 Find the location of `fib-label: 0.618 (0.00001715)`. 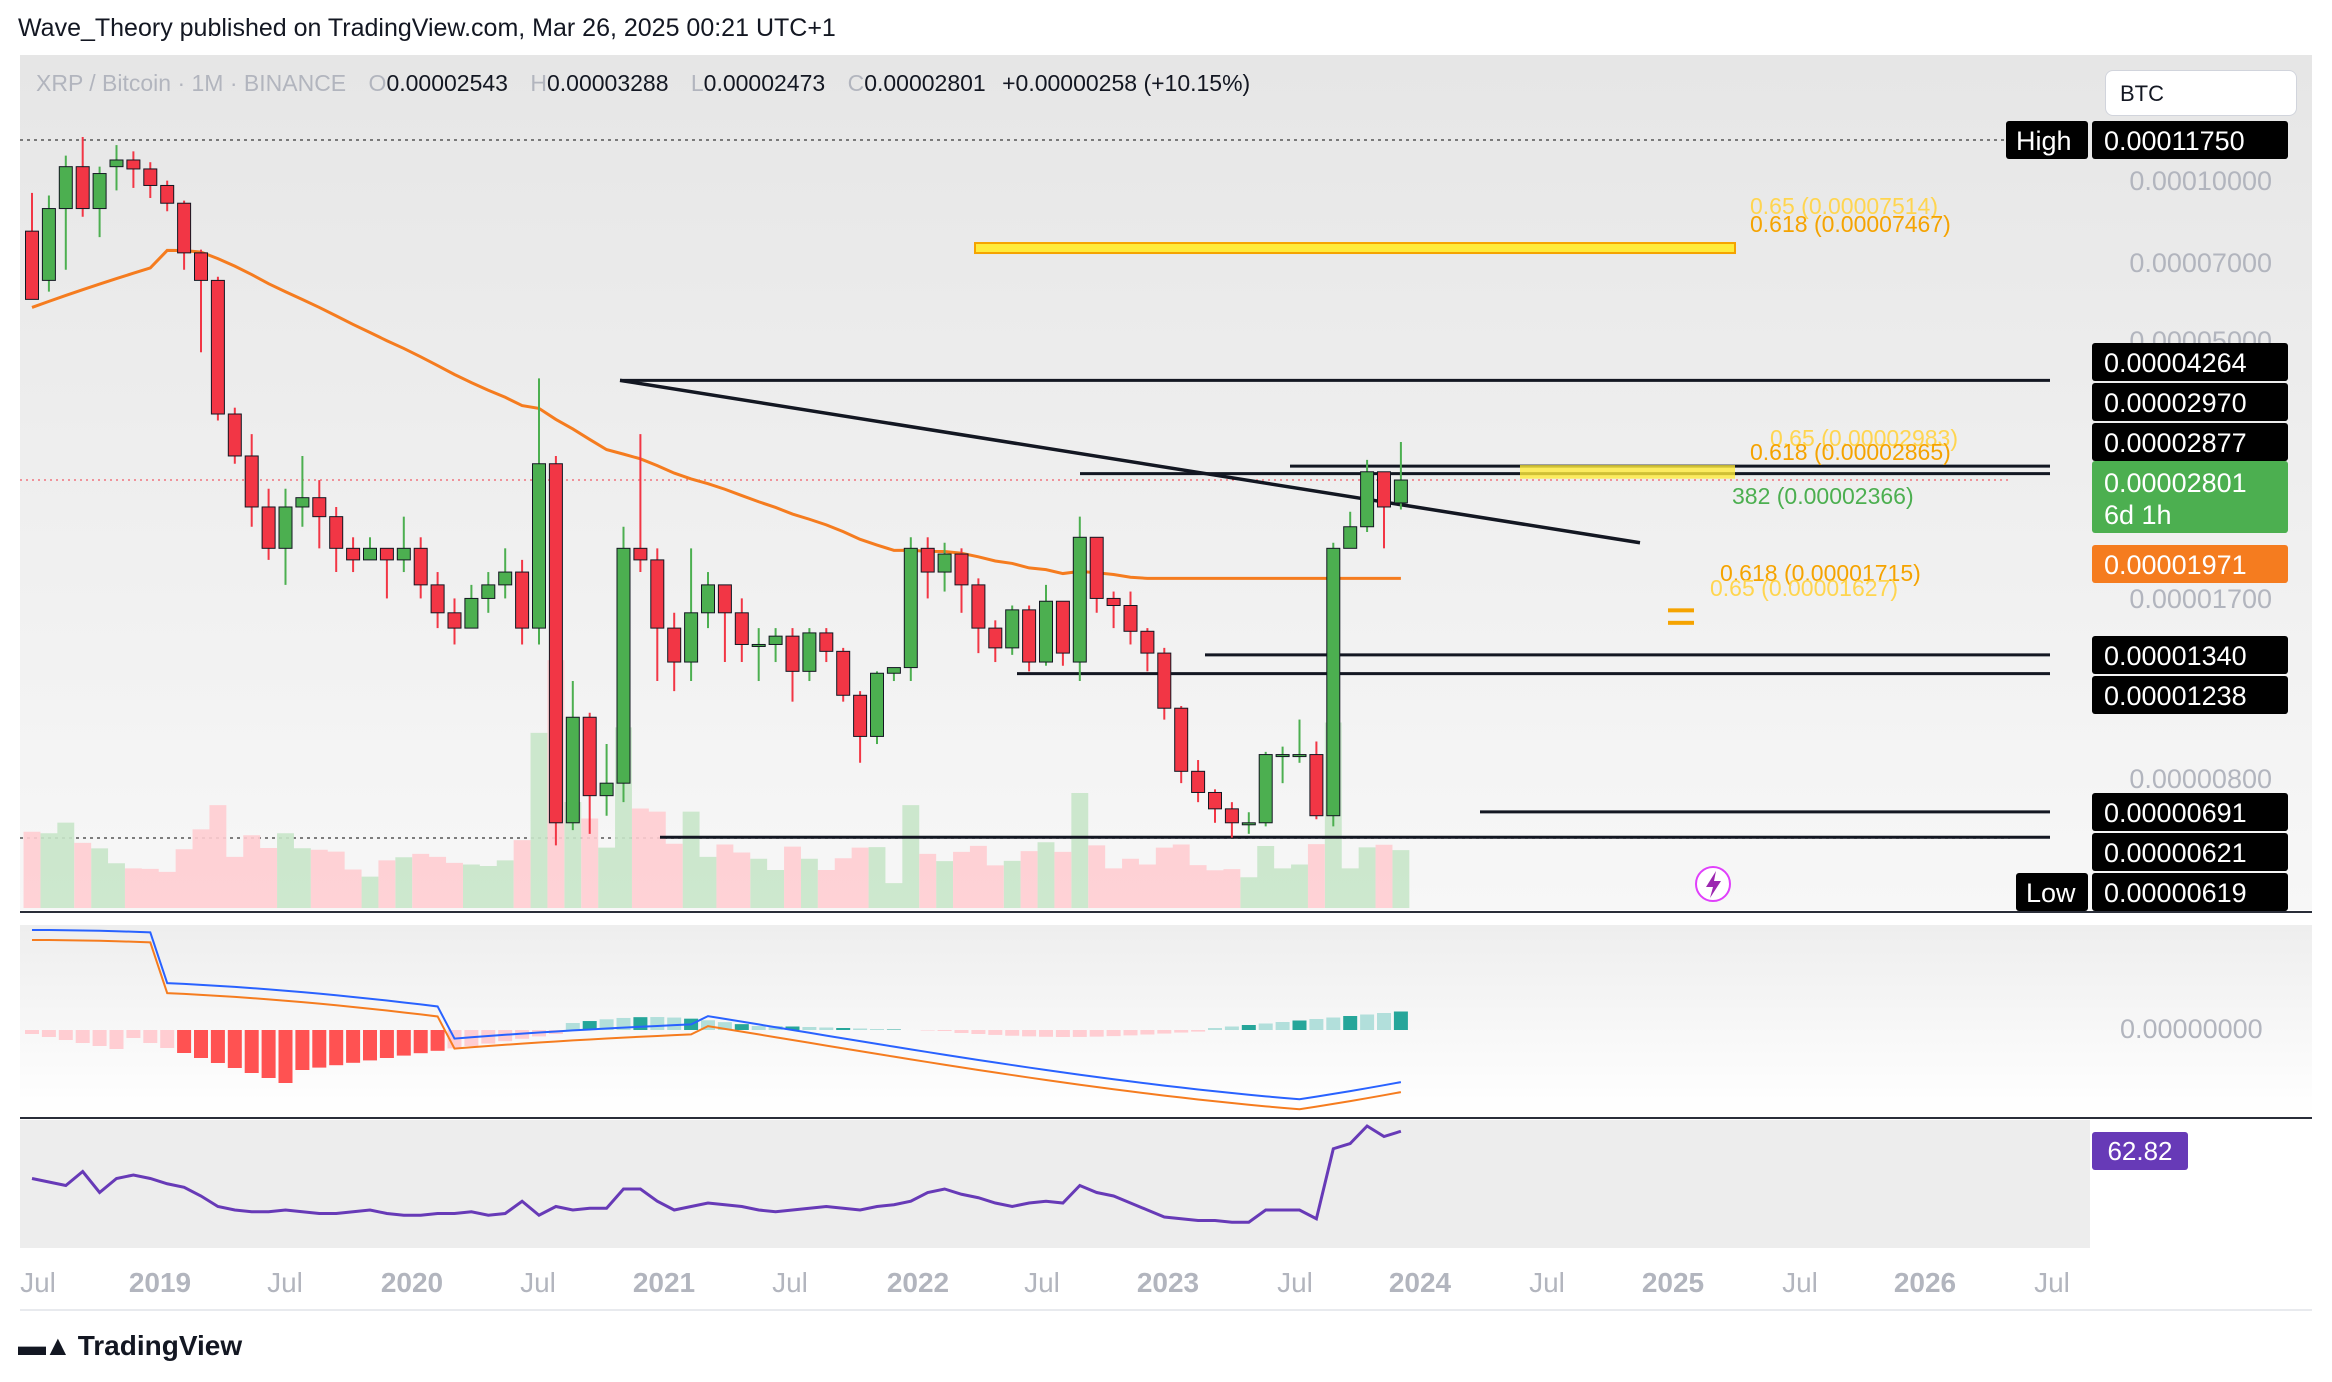

fib-label: 0.618 (0.00001715) is located at coordinates (1820, 573).